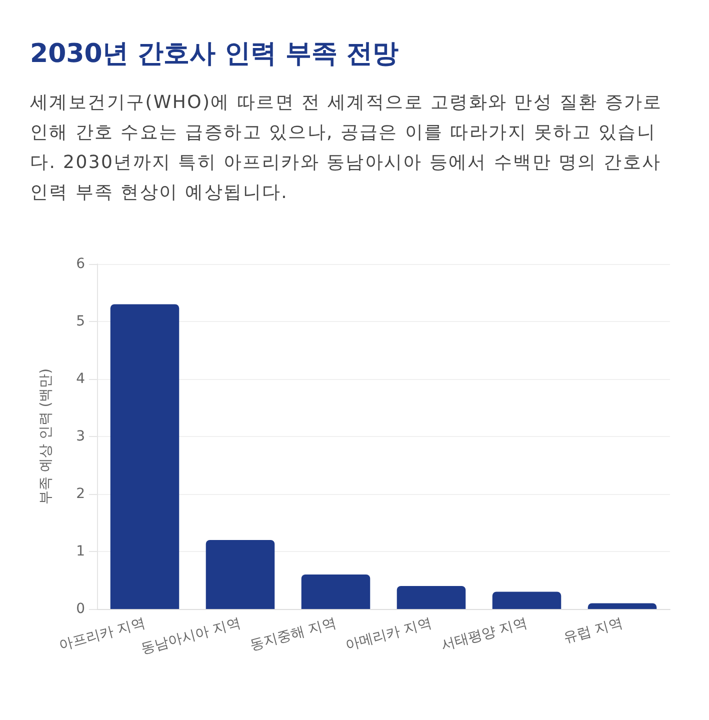 The height and width of the screenshot is (720, 709). I want to click on x-tick-label: 서태평양 지역, so click(484, 634).